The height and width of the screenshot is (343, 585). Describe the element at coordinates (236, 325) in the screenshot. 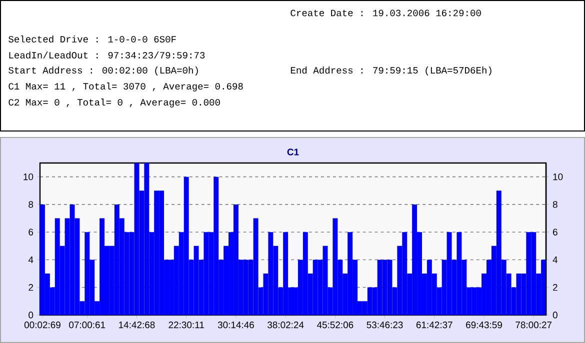

I see `x-tick-label: 30:14:46` at that location.